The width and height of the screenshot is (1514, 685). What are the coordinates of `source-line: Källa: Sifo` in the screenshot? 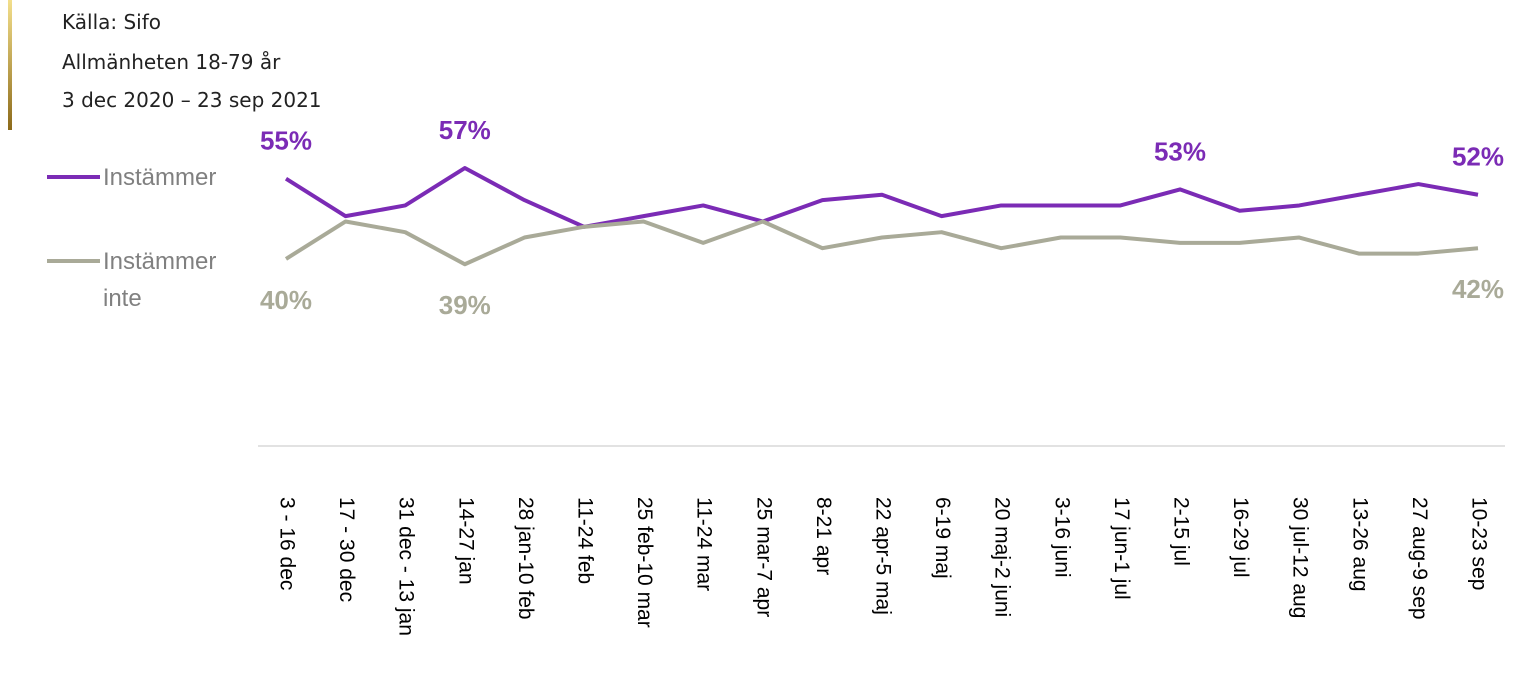 It's located at (112, 22).